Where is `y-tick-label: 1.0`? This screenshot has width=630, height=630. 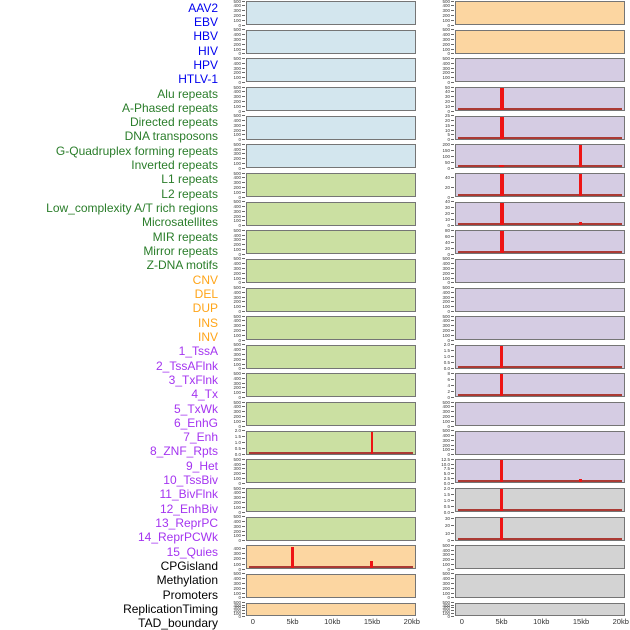 y-tick-label: 1.0 is located at coordinates (237, 442).